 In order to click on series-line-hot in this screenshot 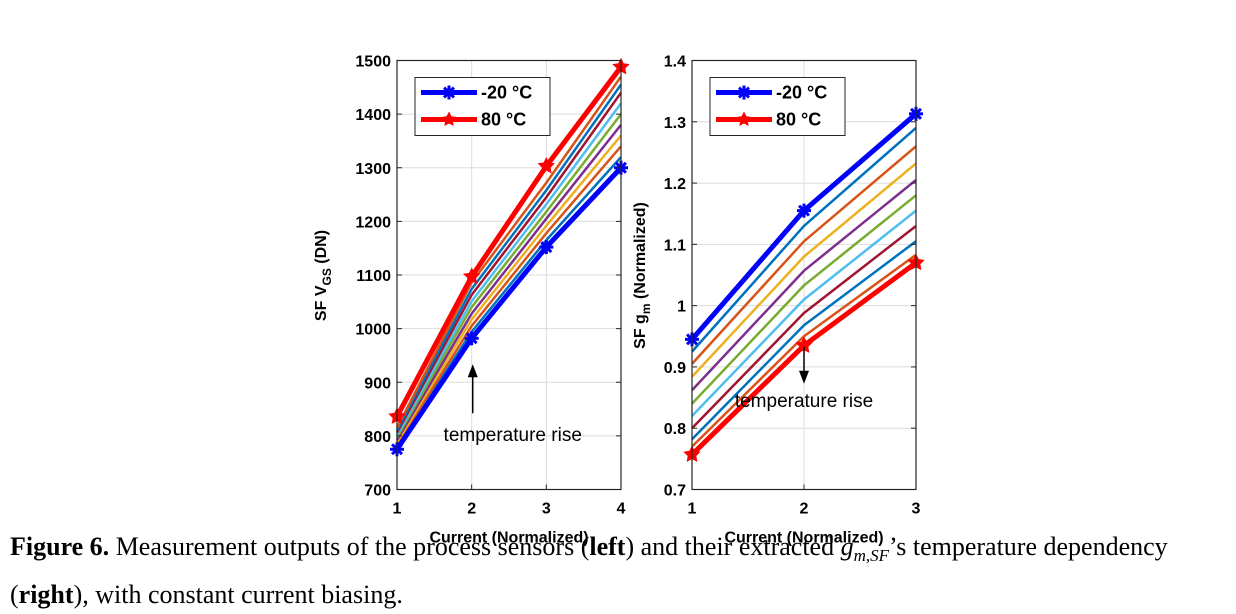, I will do `click(508, 241)`.